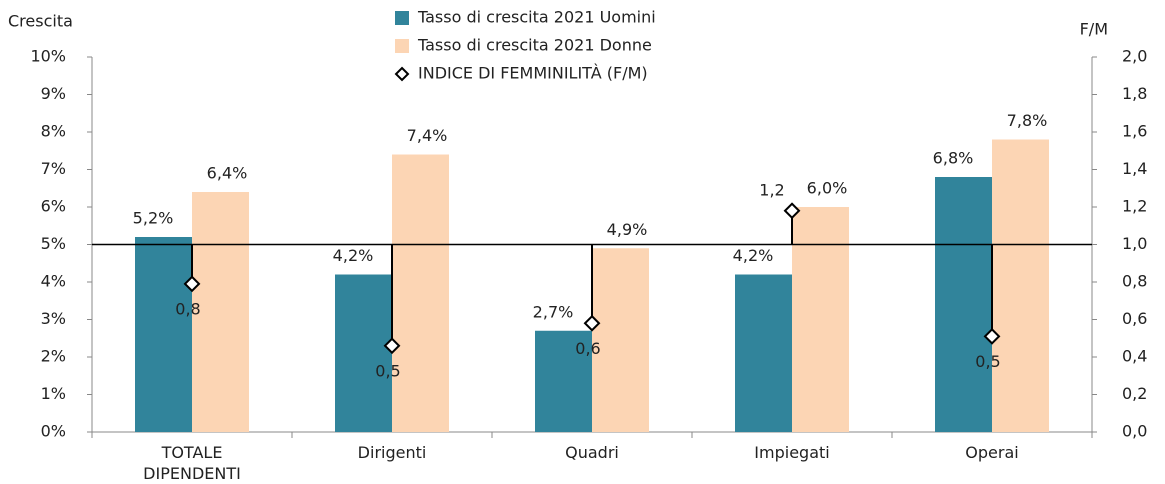  What do you see at coordinates (1027, 120) in the screenshot?
I see `value-label: 7,8%` at bounding box center [1027, 120].